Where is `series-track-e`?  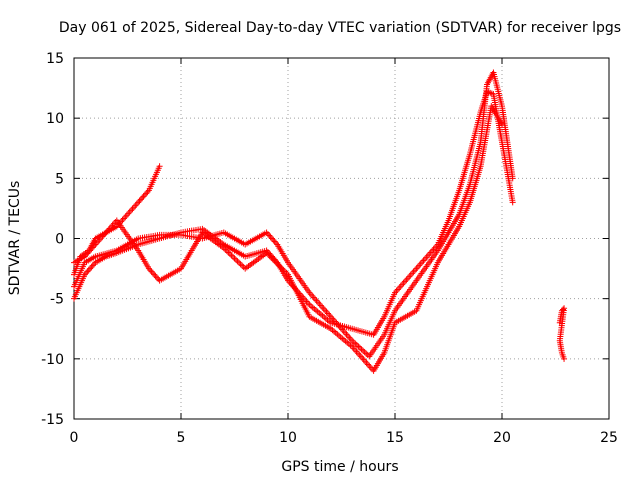 series-track-e is located at coordinates (562, 333).